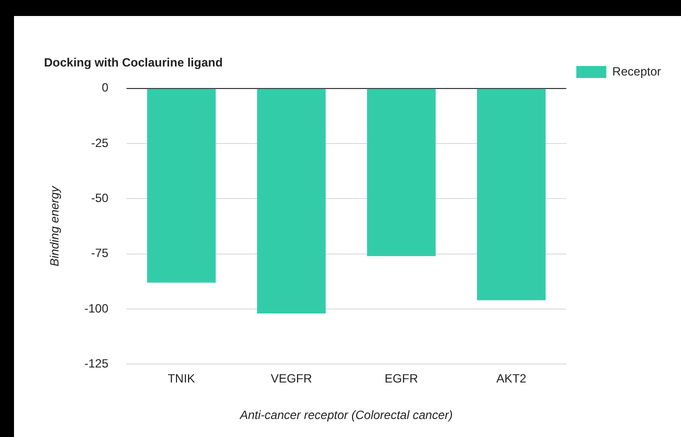 The image size is (681, 437). I want to click on x-tick-label: EGFR, so click(401, 379).